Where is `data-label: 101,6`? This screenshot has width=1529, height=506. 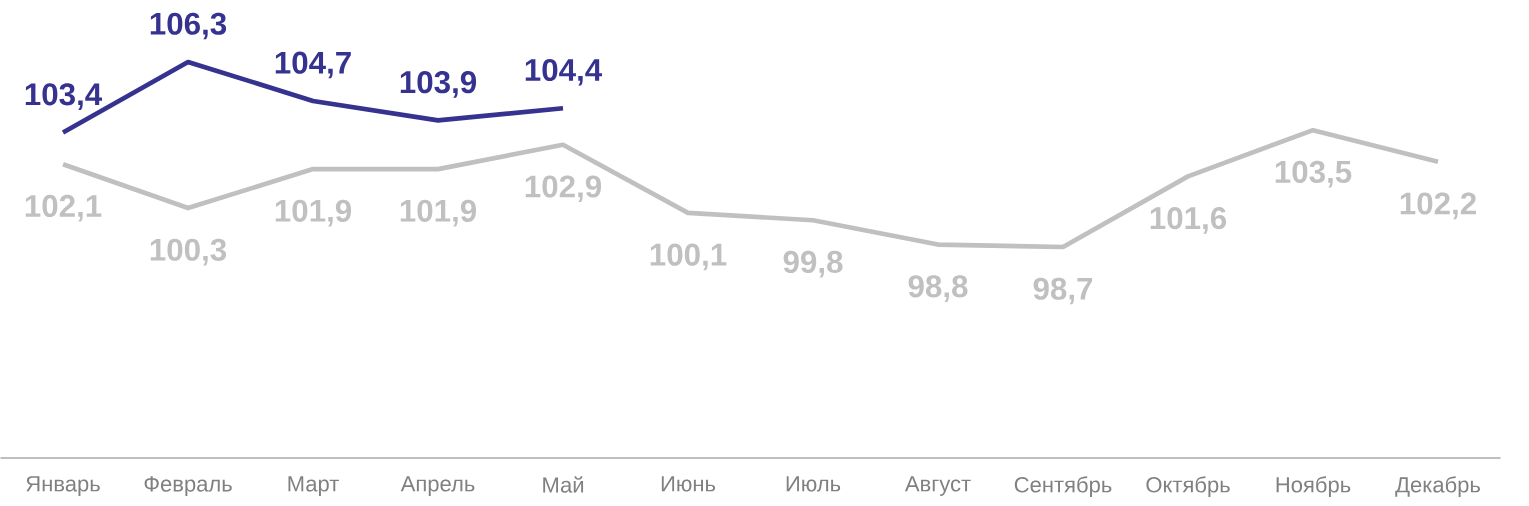 data-label: 101,6 is located at coordinates (1188, 220).